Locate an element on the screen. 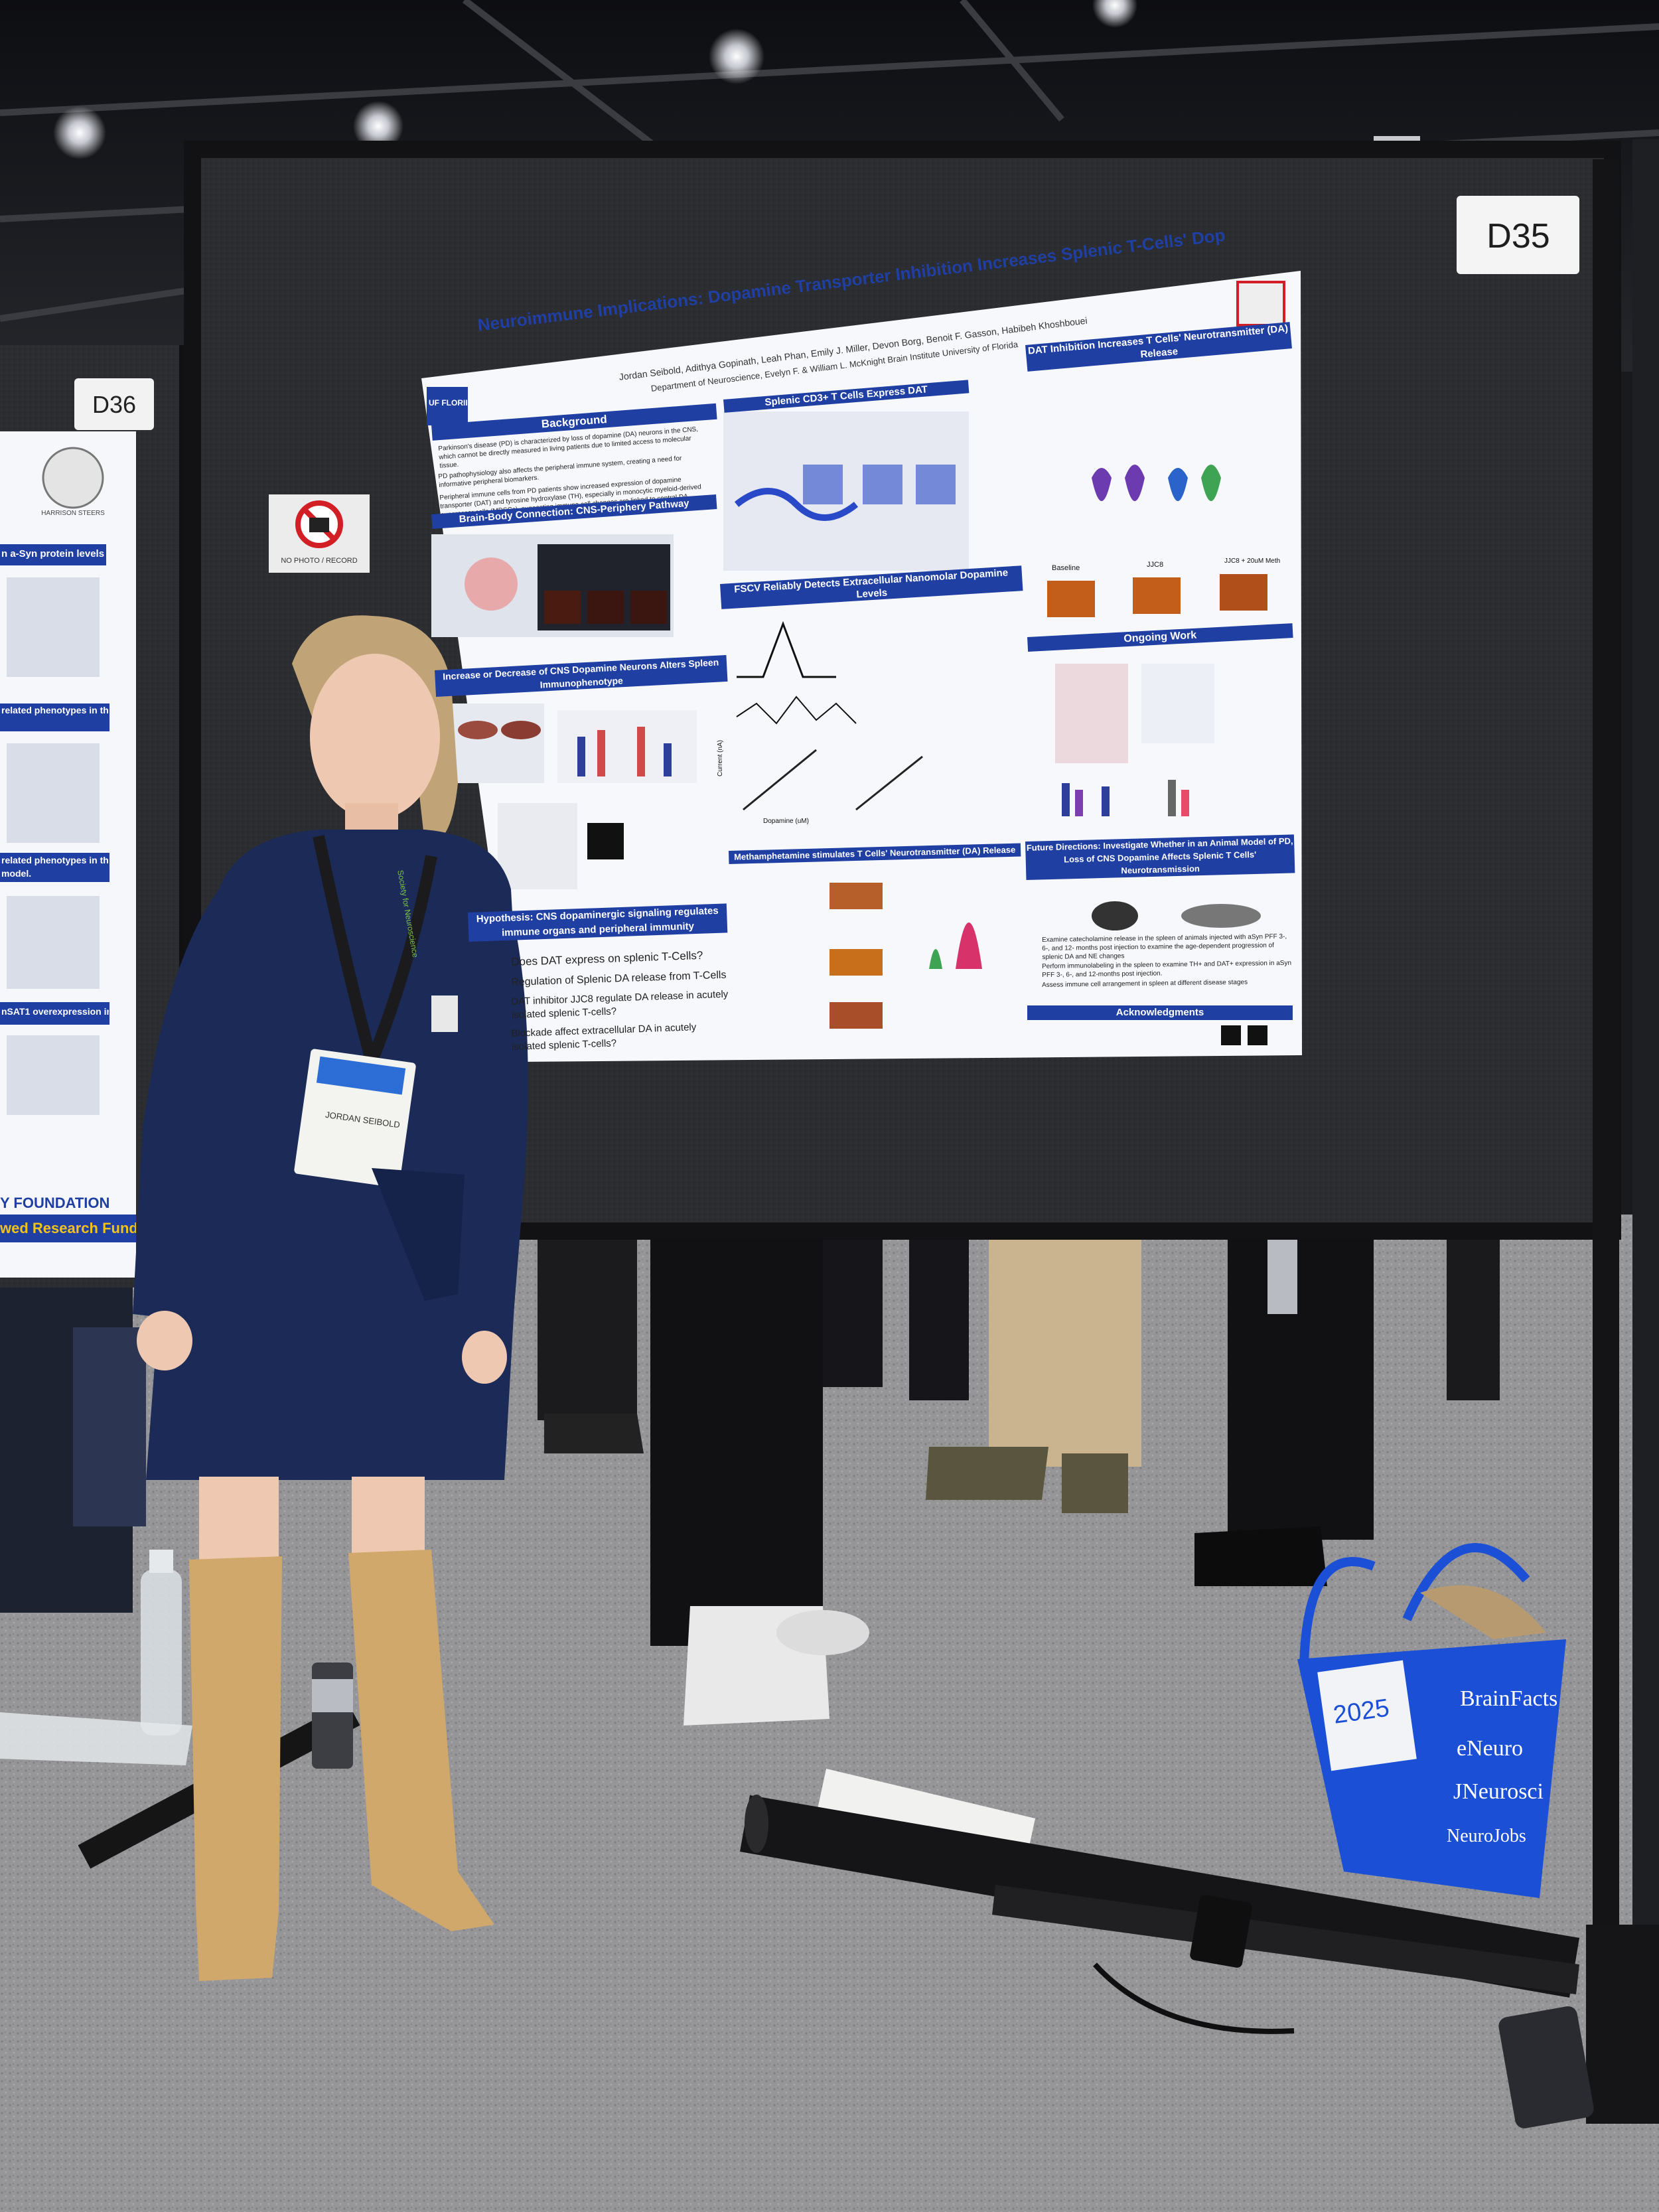  left-poster-stamp: HARRISON STEERS is located at coordinates (73, 513).